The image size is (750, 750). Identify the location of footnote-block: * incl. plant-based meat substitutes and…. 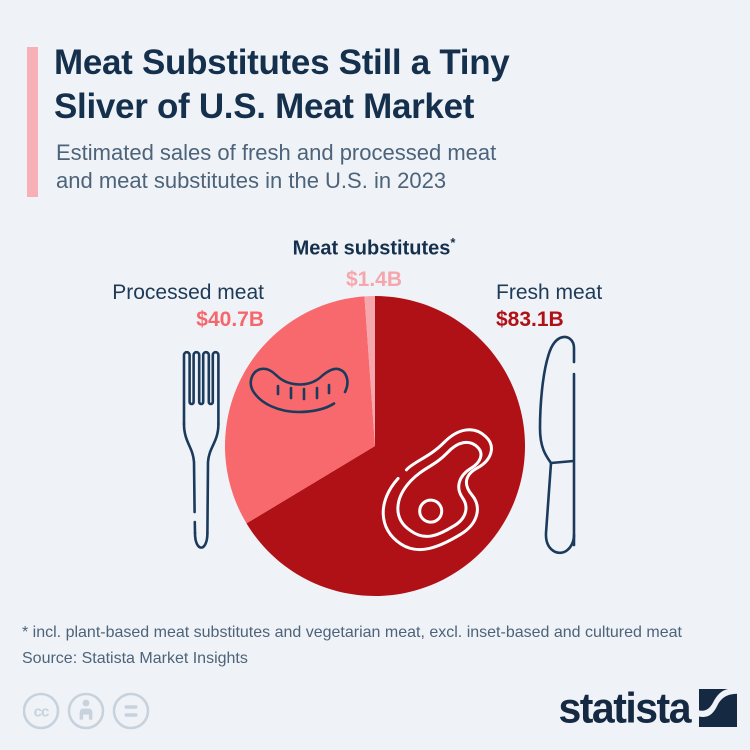
(377, 646).